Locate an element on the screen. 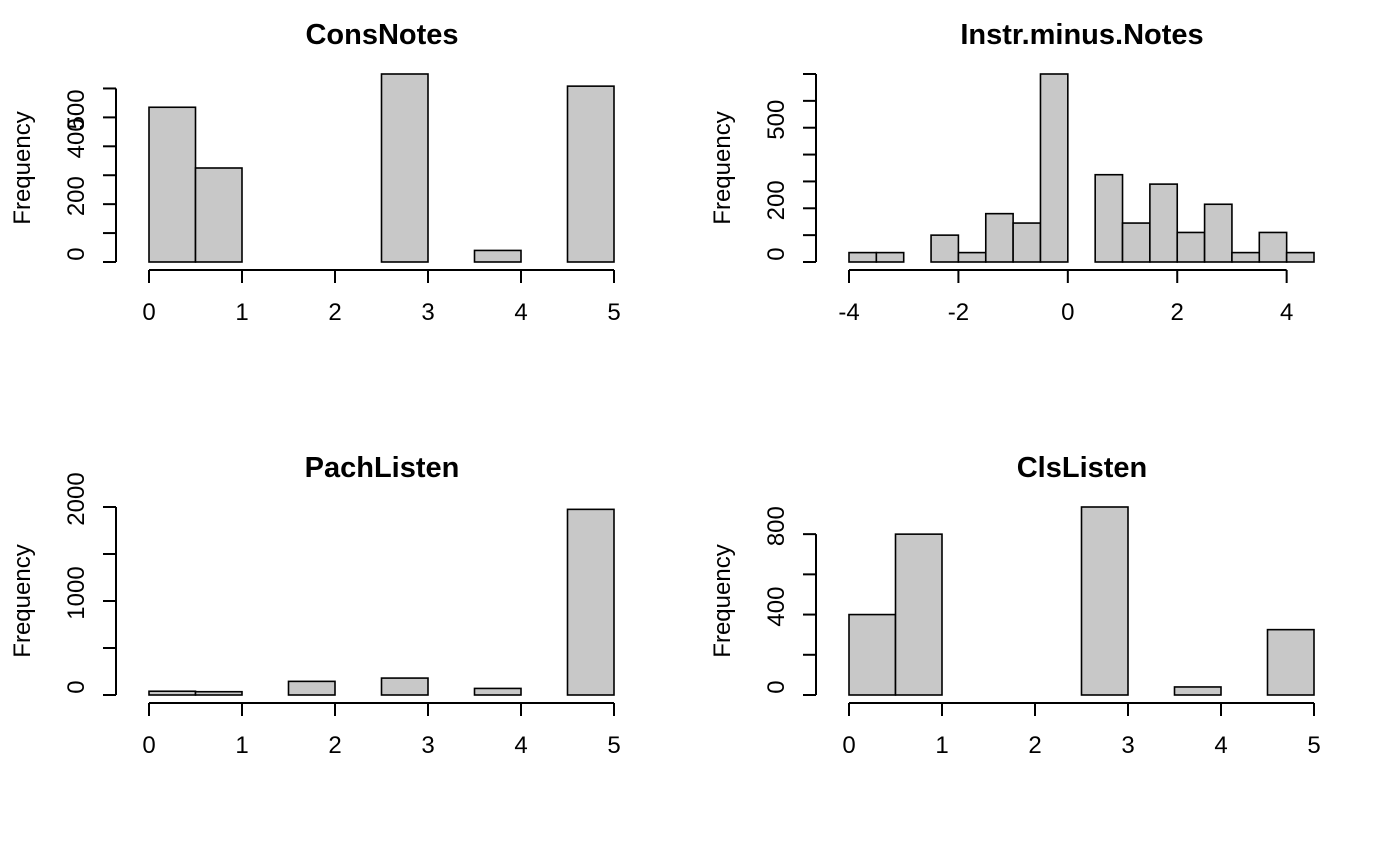 The image size is (1400, 865). y-tick-label: 800 is located at coordinates (776, 526).